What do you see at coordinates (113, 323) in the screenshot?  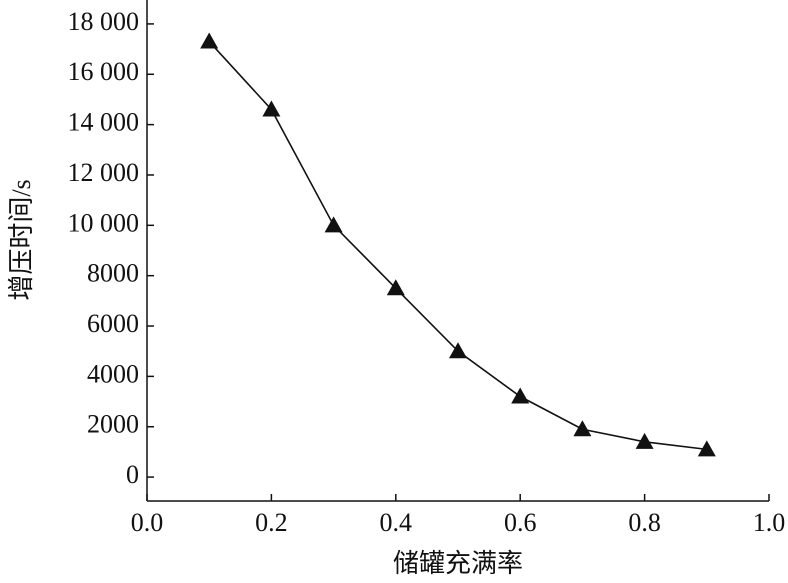 I see `y-tick-label: 6000` at bounding box center [113, 323].